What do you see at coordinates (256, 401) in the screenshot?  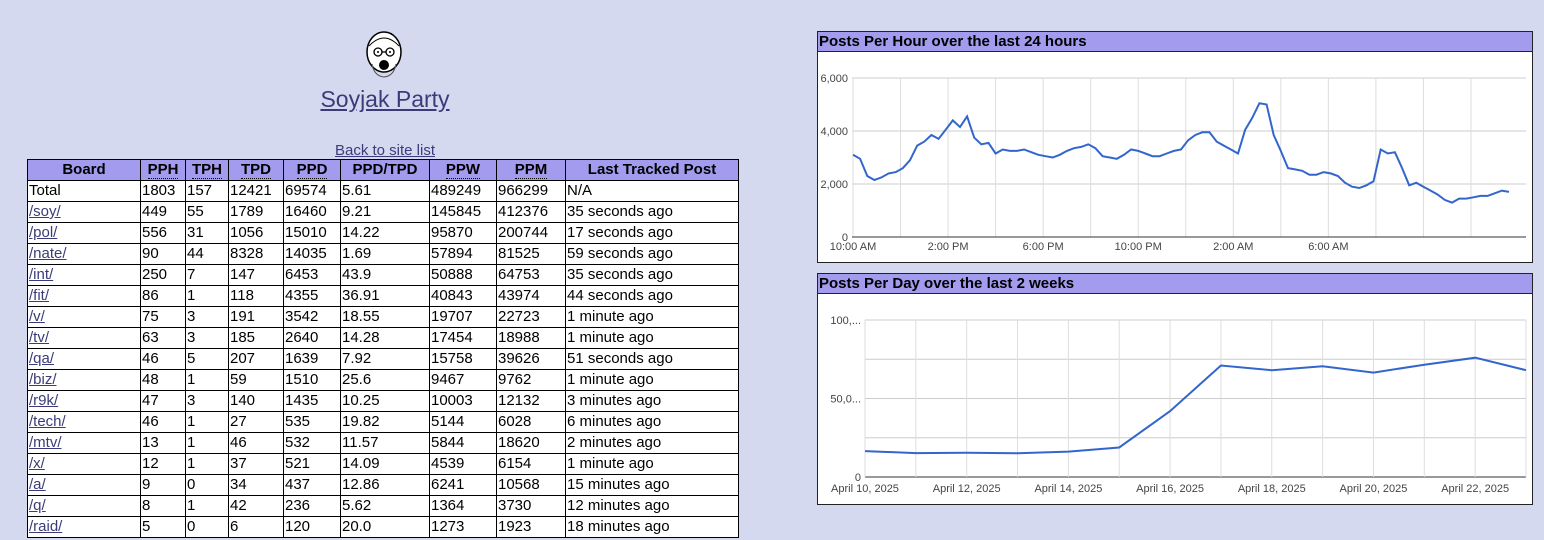 I see `table-cell: 140` at bounding box center [256, 401].